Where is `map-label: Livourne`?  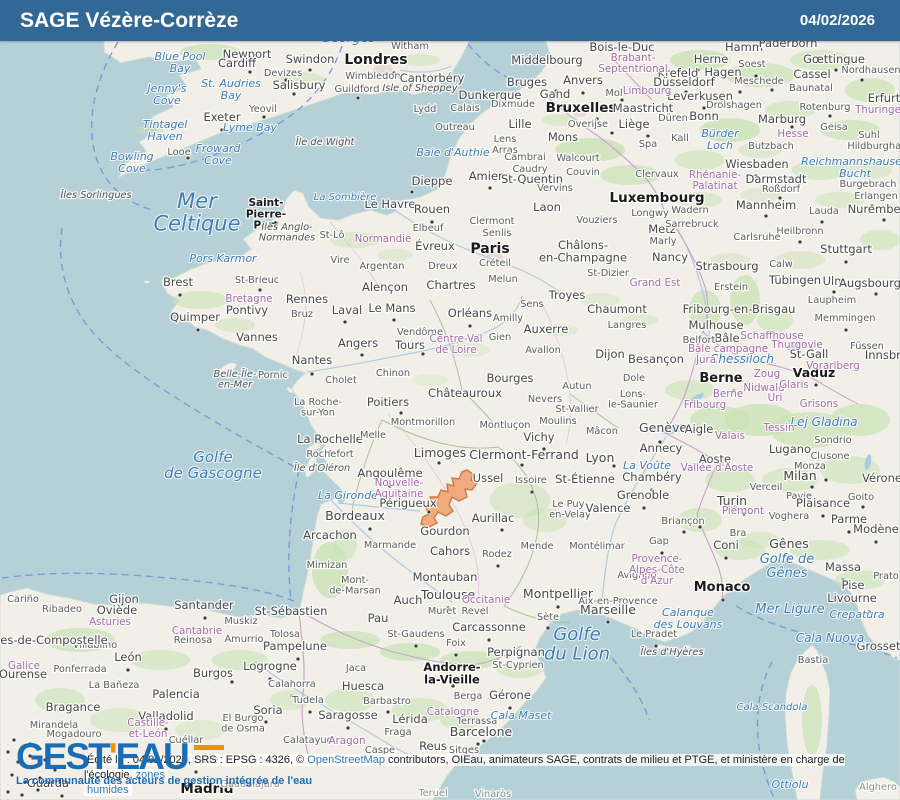
map-label: Livourne is located at coordinates (852, 598).